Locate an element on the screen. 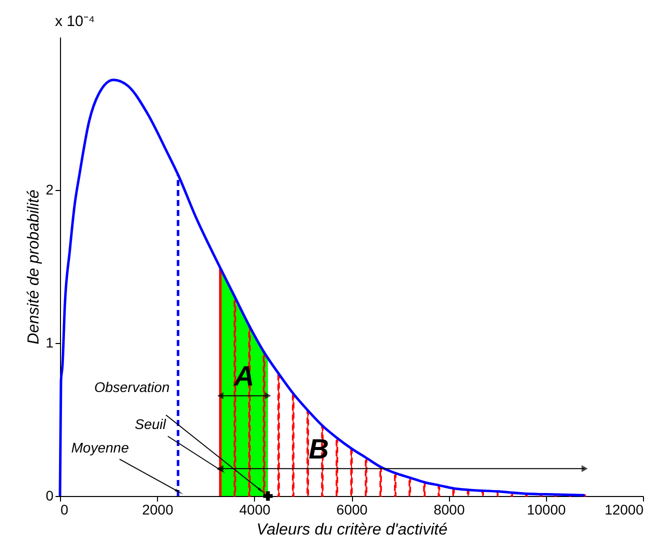  y-axis-title: Densité de probabilité is located at coordinates (34, 267).